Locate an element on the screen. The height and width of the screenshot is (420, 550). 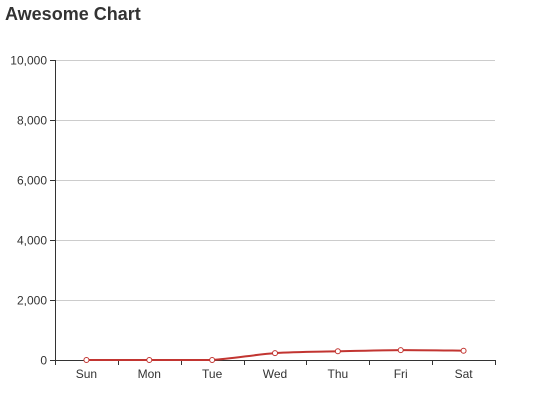
x-axis-ticks: Sun Mon Tue Wed Thu Fri Sat is located at coordinates (275, 370).